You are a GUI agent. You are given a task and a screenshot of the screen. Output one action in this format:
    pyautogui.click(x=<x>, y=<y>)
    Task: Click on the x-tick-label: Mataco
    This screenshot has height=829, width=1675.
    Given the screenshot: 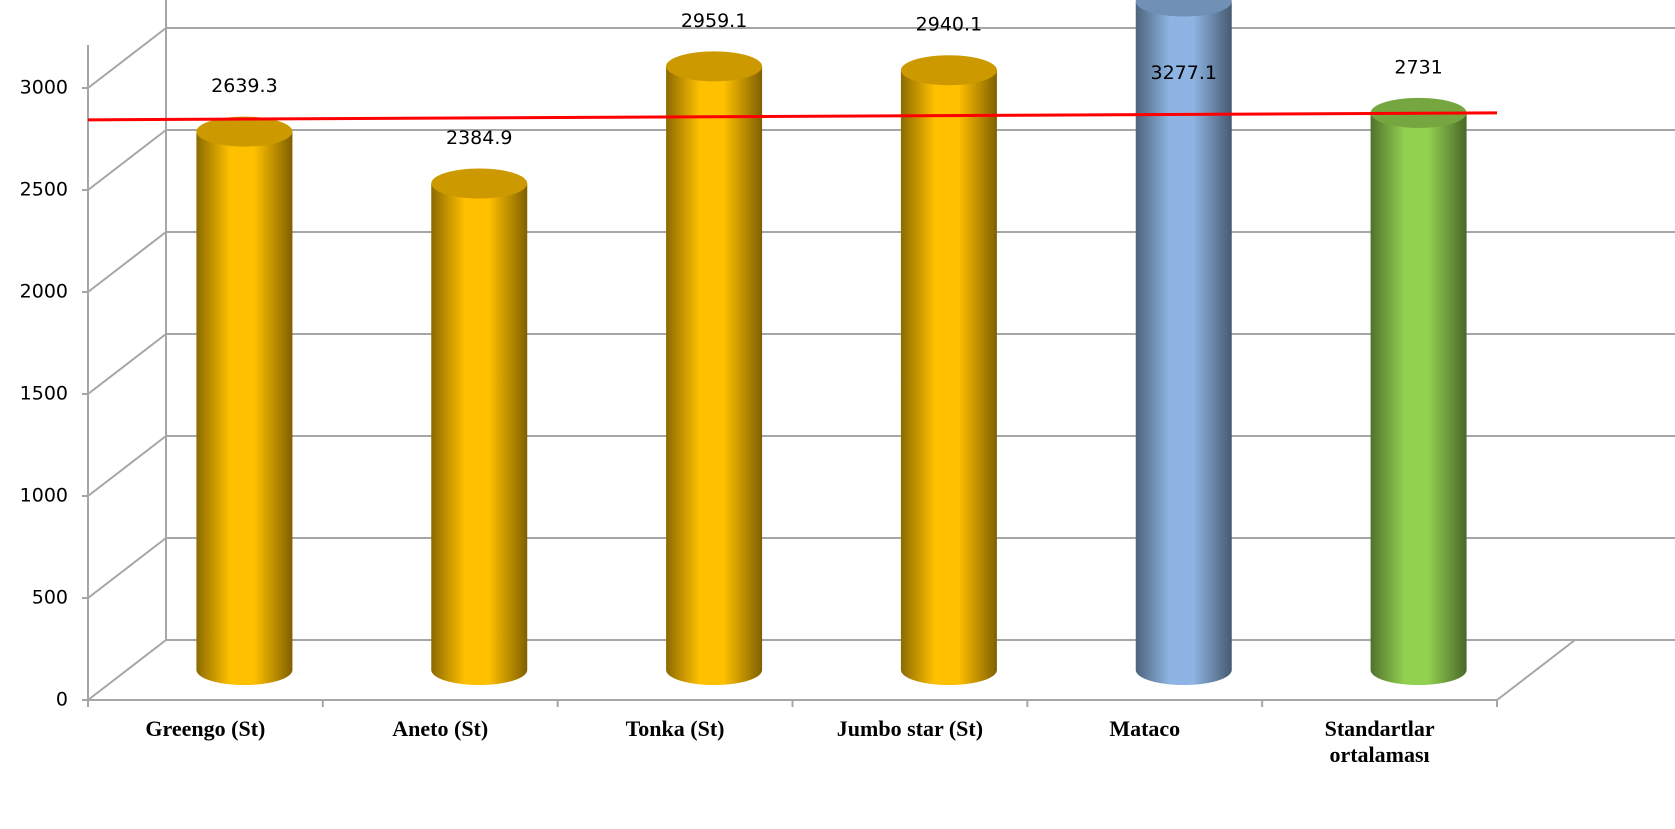 What is the action you would take?
    pyautogui.click(x=1145, y=728)
    